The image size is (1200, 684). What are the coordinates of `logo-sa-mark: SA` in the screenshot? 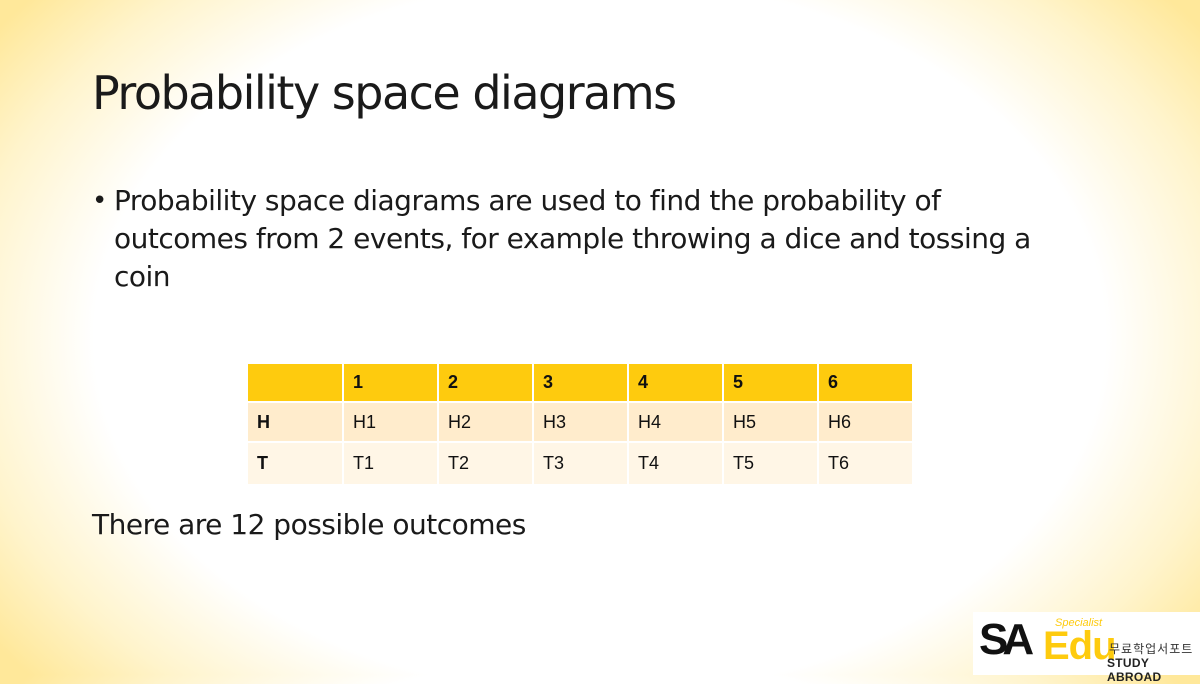 It's located at (1006, 639).